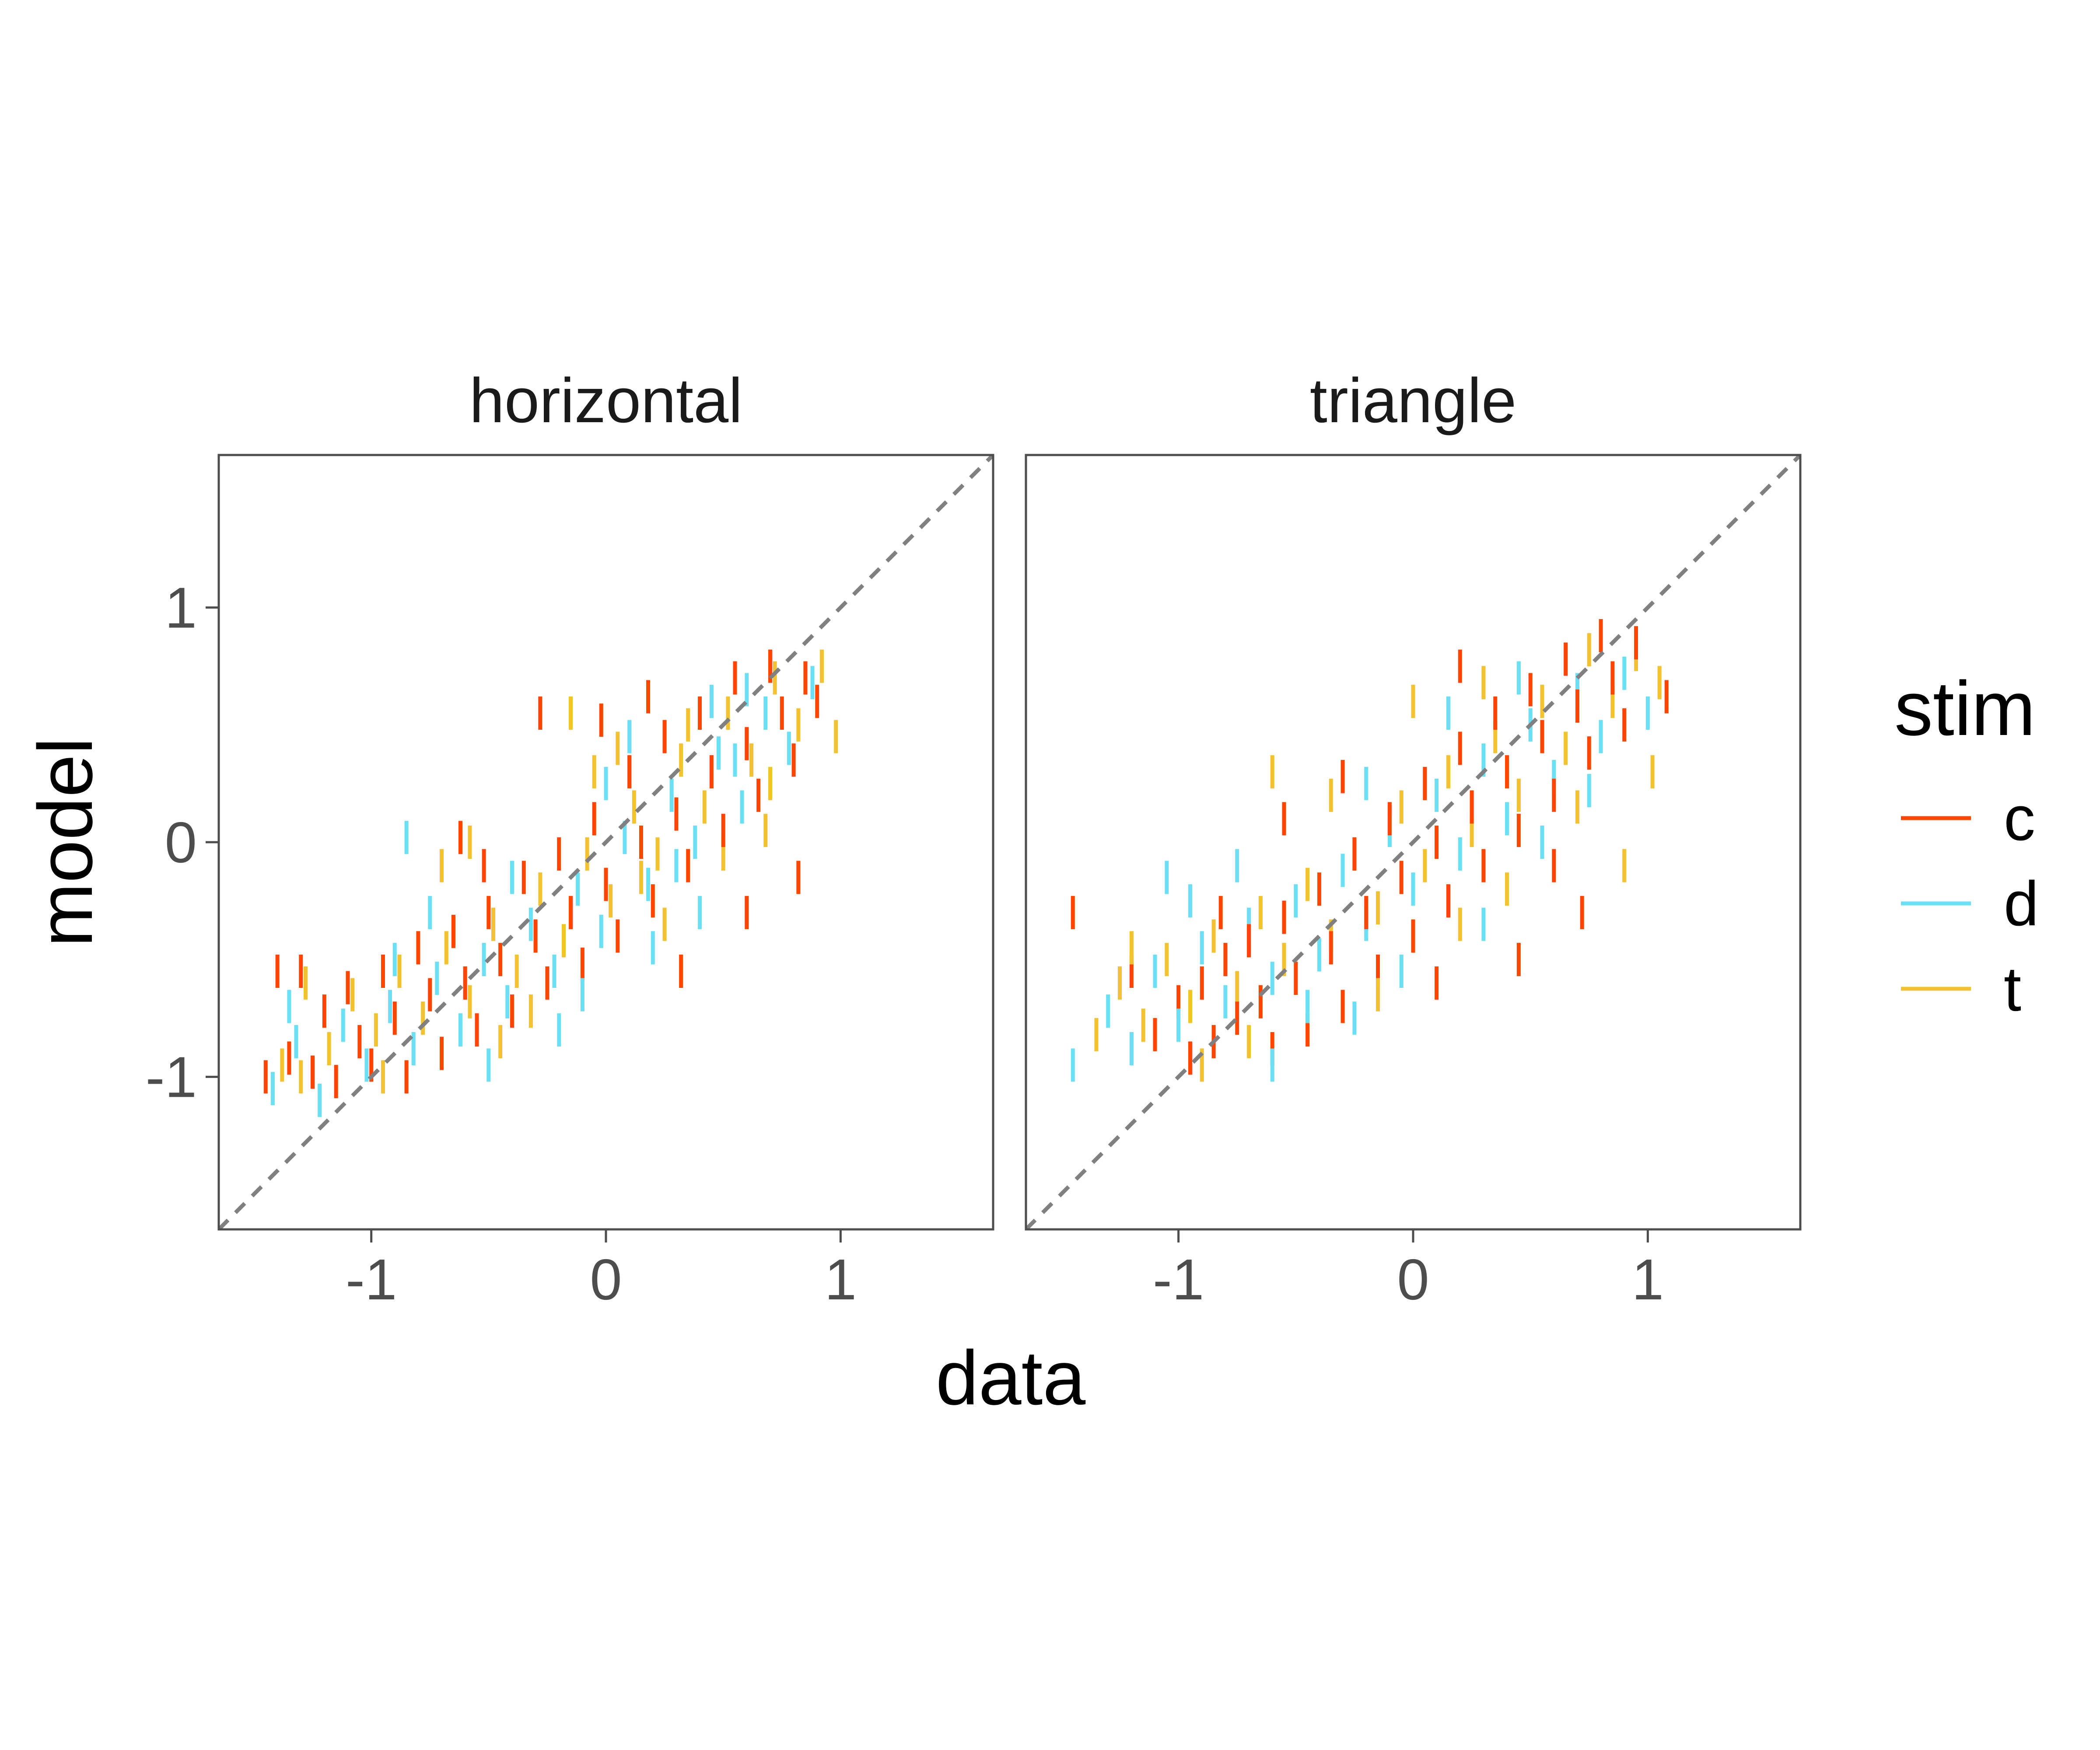  I want to click on legend-entries: cdt, so click(1970, 903).